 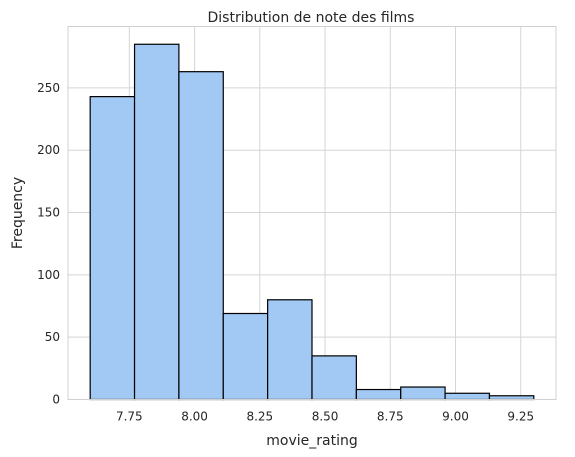 I want to click on x-tick-label: 8.50, so click(x=325, y=417).